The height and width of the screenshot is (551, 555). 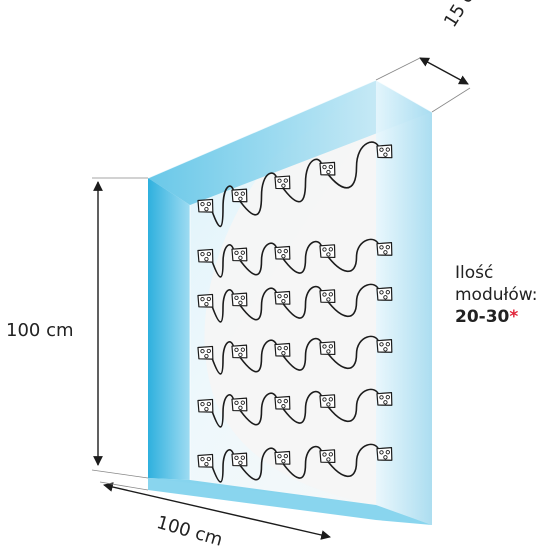 I want to click on module-count-callout: Ilość modułów: 20-30*, so click(x=496, y=295).